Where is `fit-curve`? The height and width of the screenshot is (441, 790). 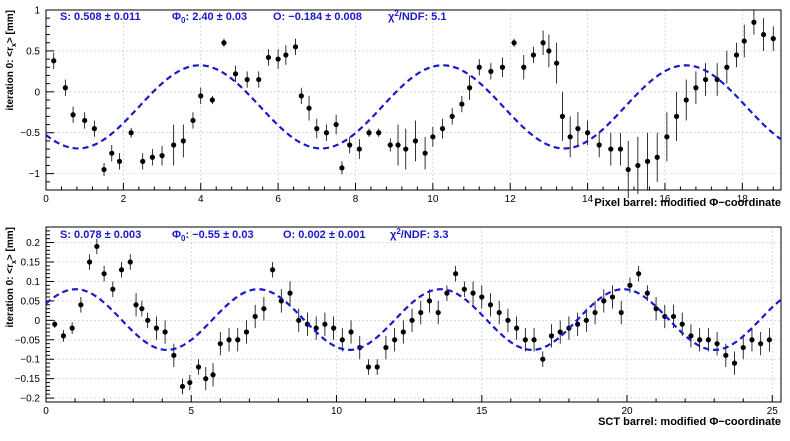
fit-curve is located at coordinates (413, 319).